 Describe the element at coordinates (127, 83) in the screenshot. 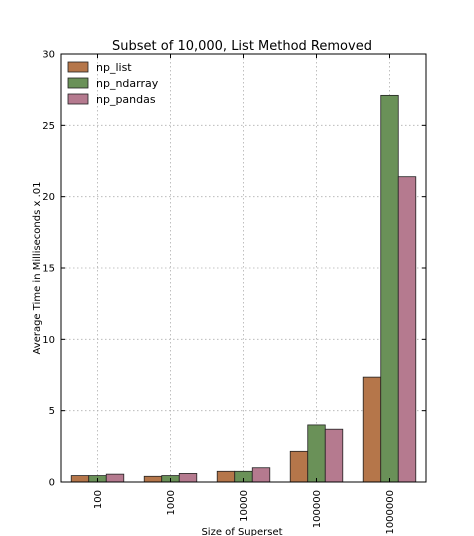

I see `legend-label: np_ndarray` at that location.